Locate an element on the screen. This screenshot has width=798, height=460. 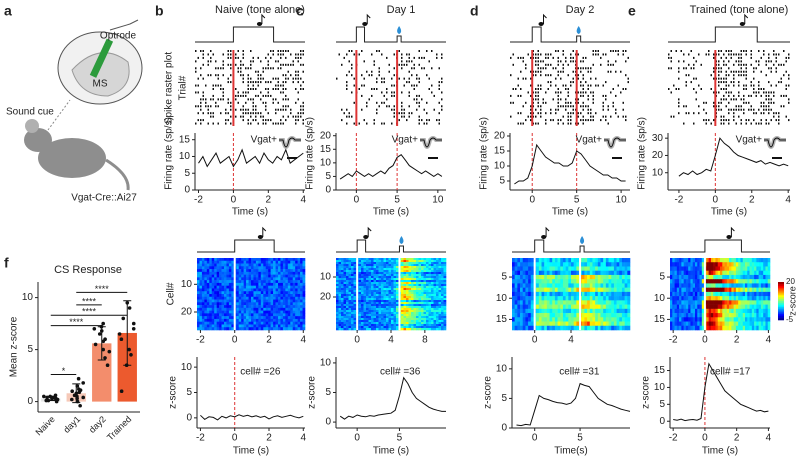
x-tick-label: 10 is located at coordinates (438, 200).